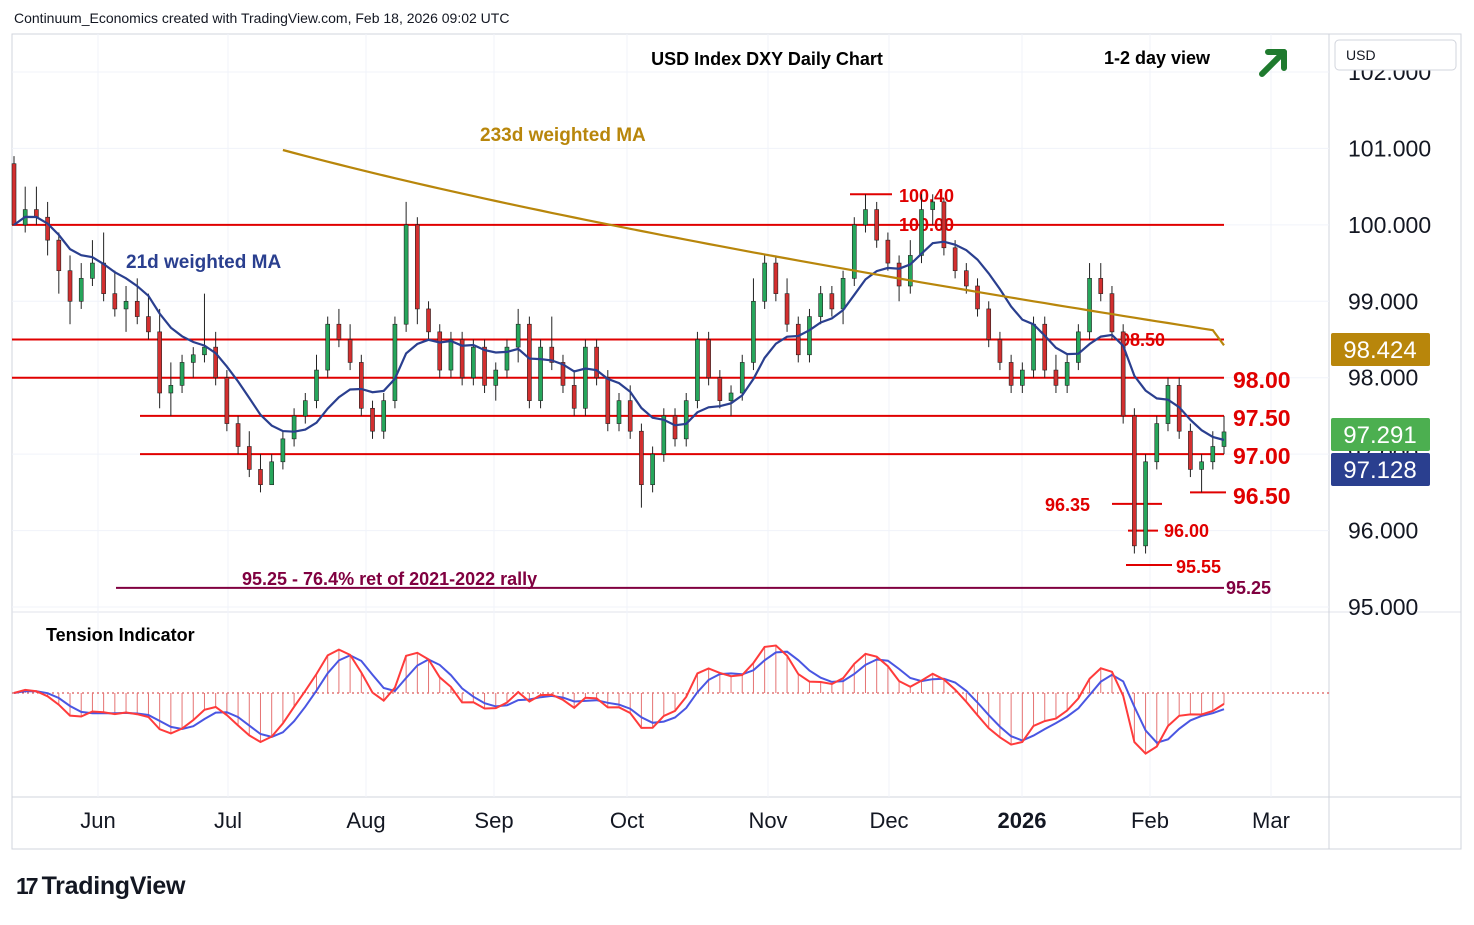  I want to click on point-level-label: 100.40, so click(926, 196).